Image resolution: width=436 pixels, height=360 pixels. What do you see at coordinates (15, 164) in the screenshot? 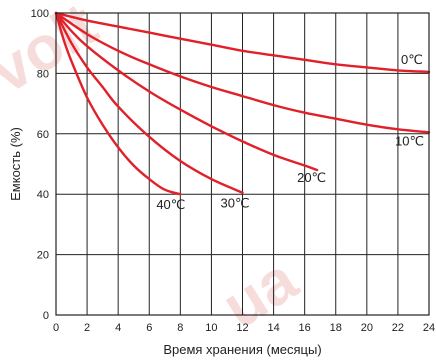
I see `y-axis-label: Емкость (%)` at bounding box center [15, 164].